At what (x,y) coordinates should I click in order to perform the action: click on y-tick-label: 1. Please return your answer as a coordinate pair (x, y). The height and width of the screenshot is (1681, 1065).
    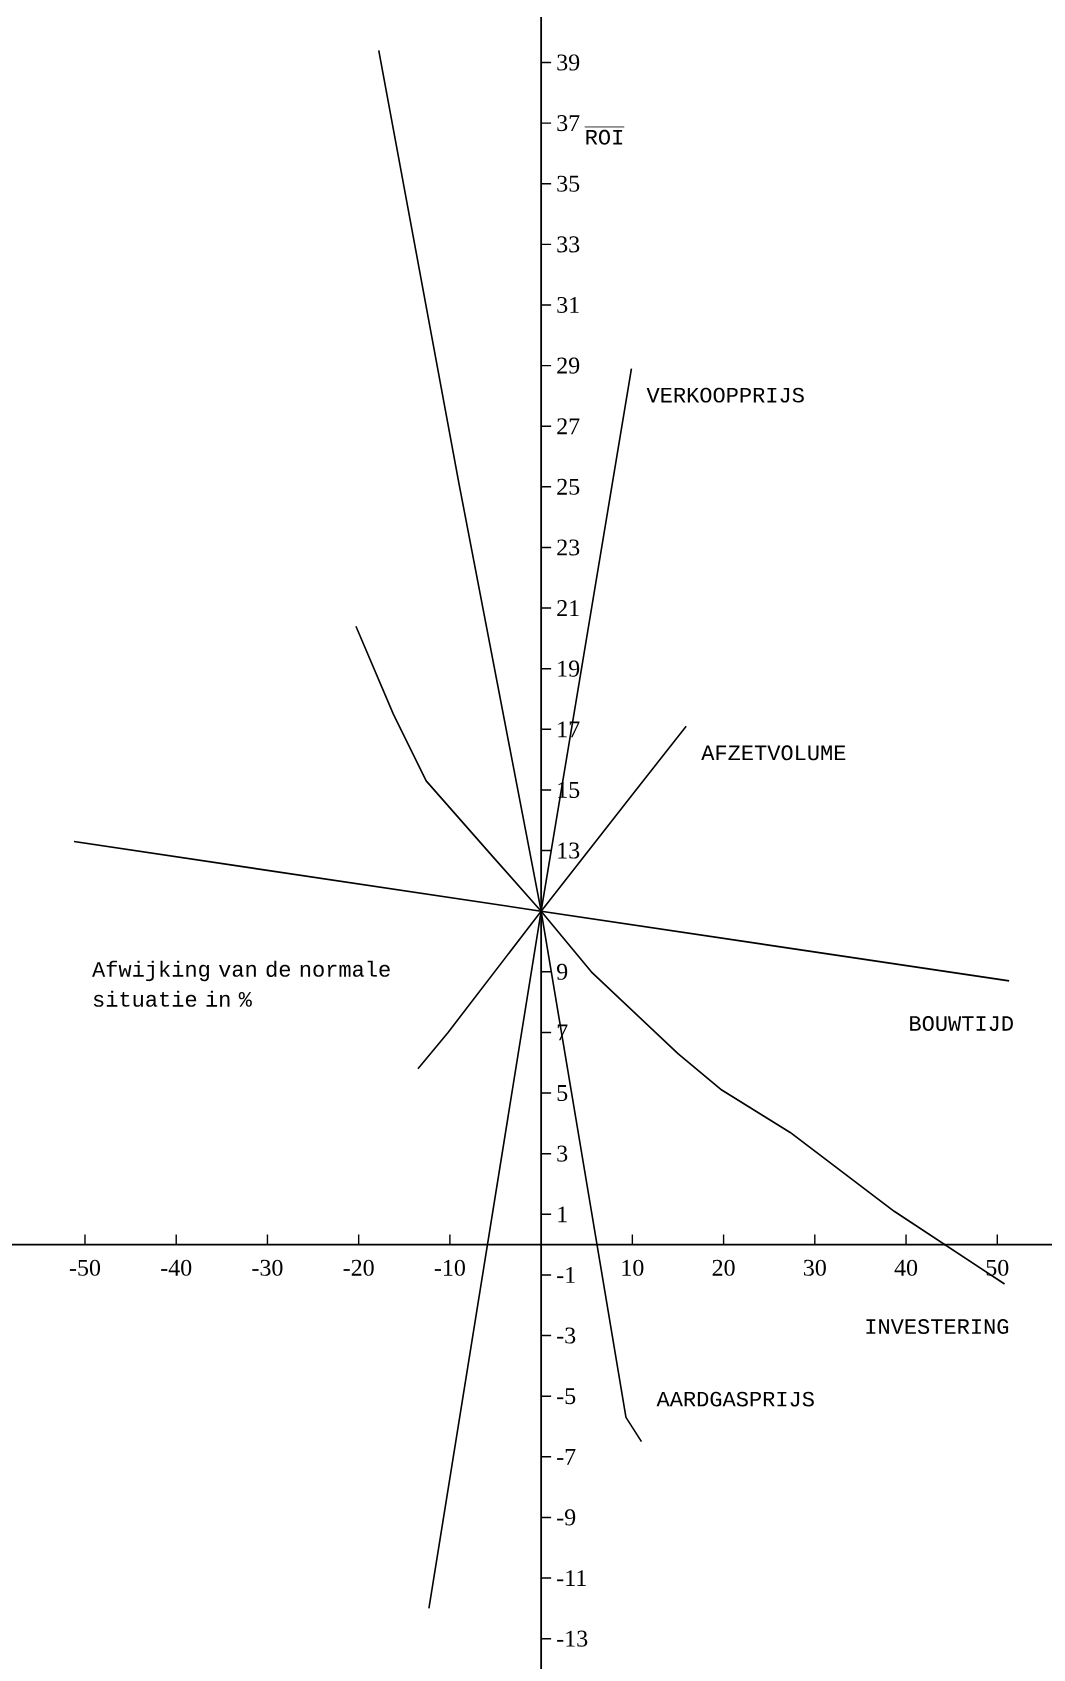
    Looking at the image, I should click on (562, 1214).